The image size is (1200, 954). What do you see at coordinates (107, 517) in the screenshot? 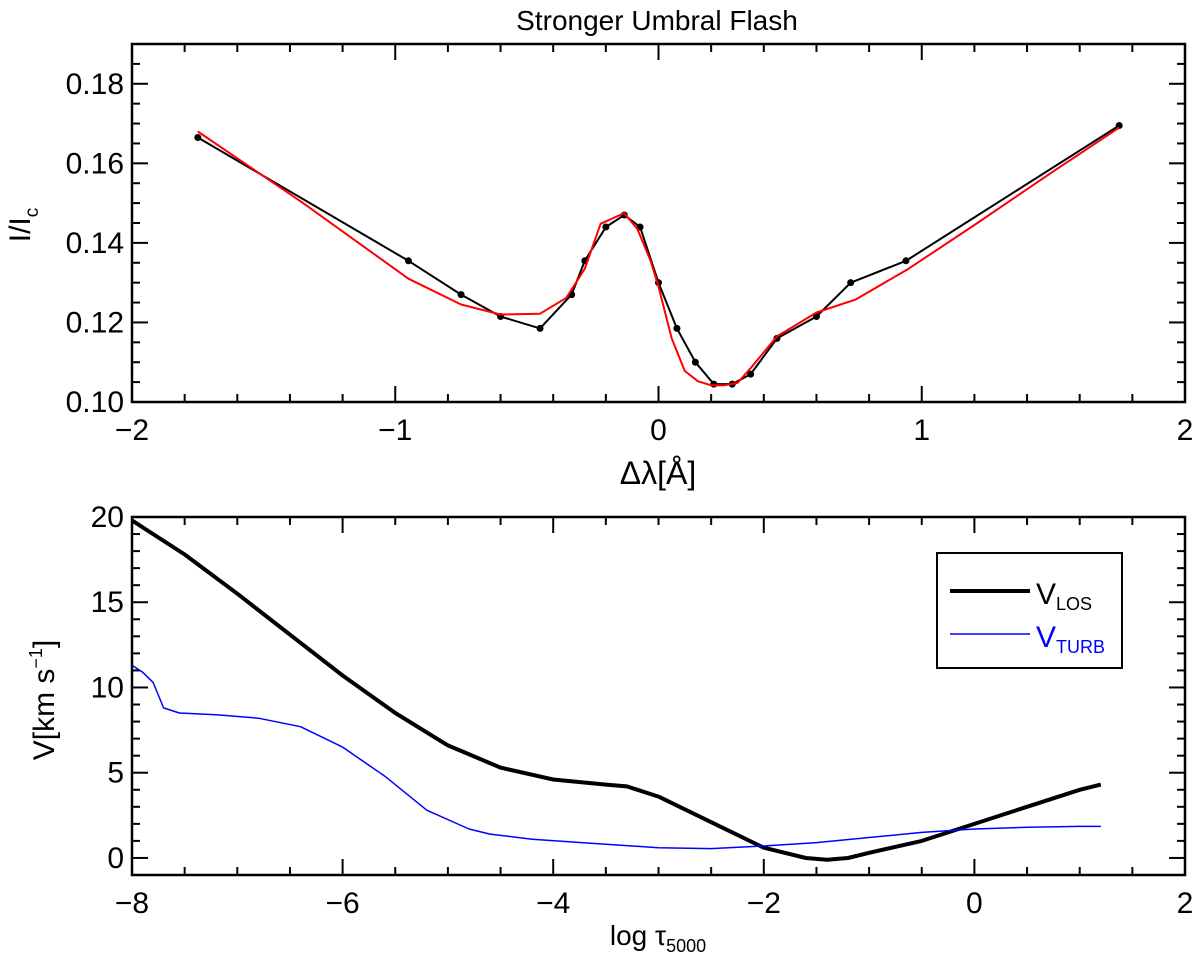
I see `bottom-y-tick-label: 20` at bounding box center [107, 517].